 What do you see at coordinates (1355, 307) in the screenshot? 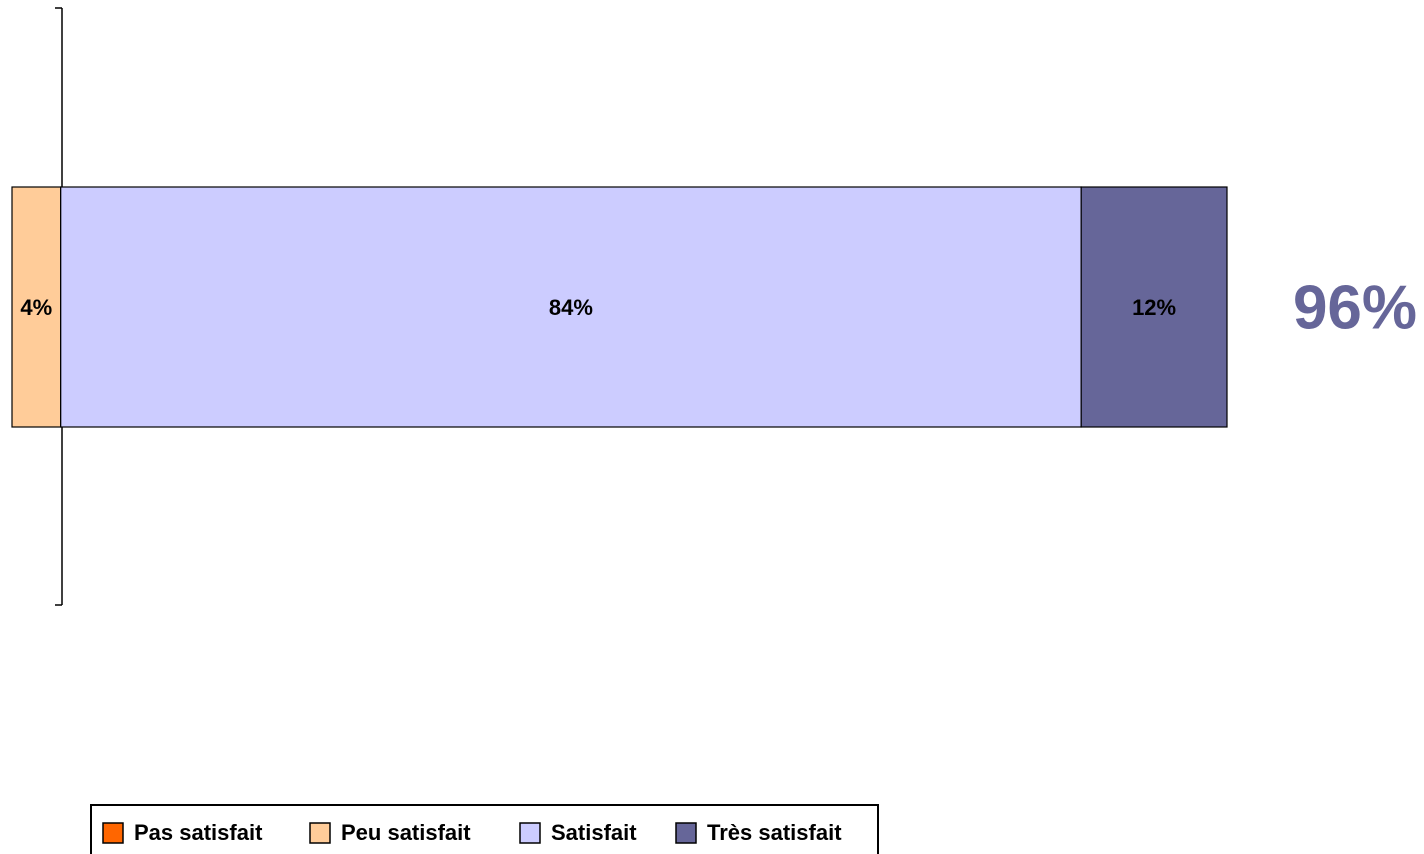
I see `annotation: 96%` at bounding box center [1355, 307].